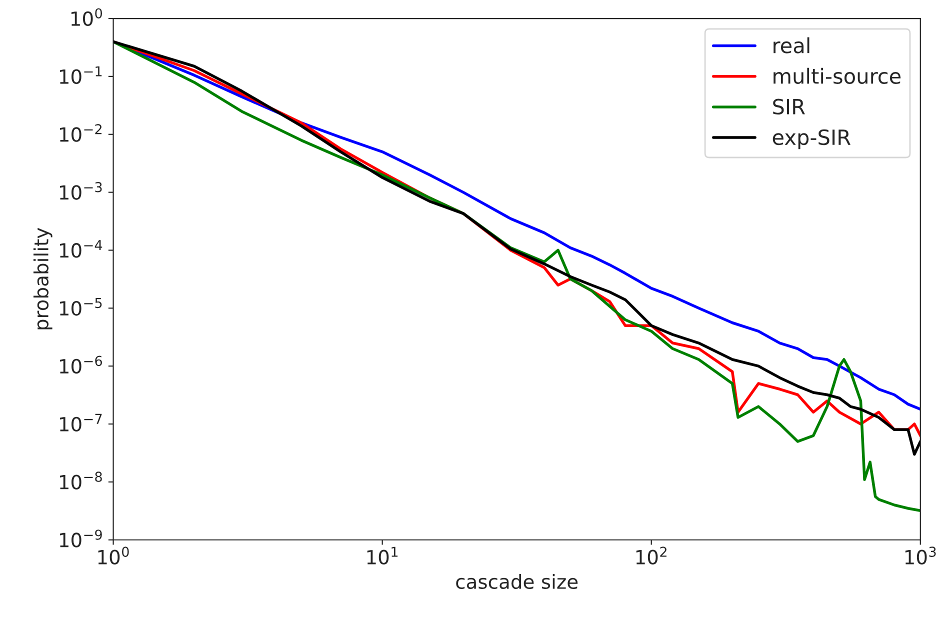  I want to click on y-tick-label: 10$^{−5}$, so click(81, 307).